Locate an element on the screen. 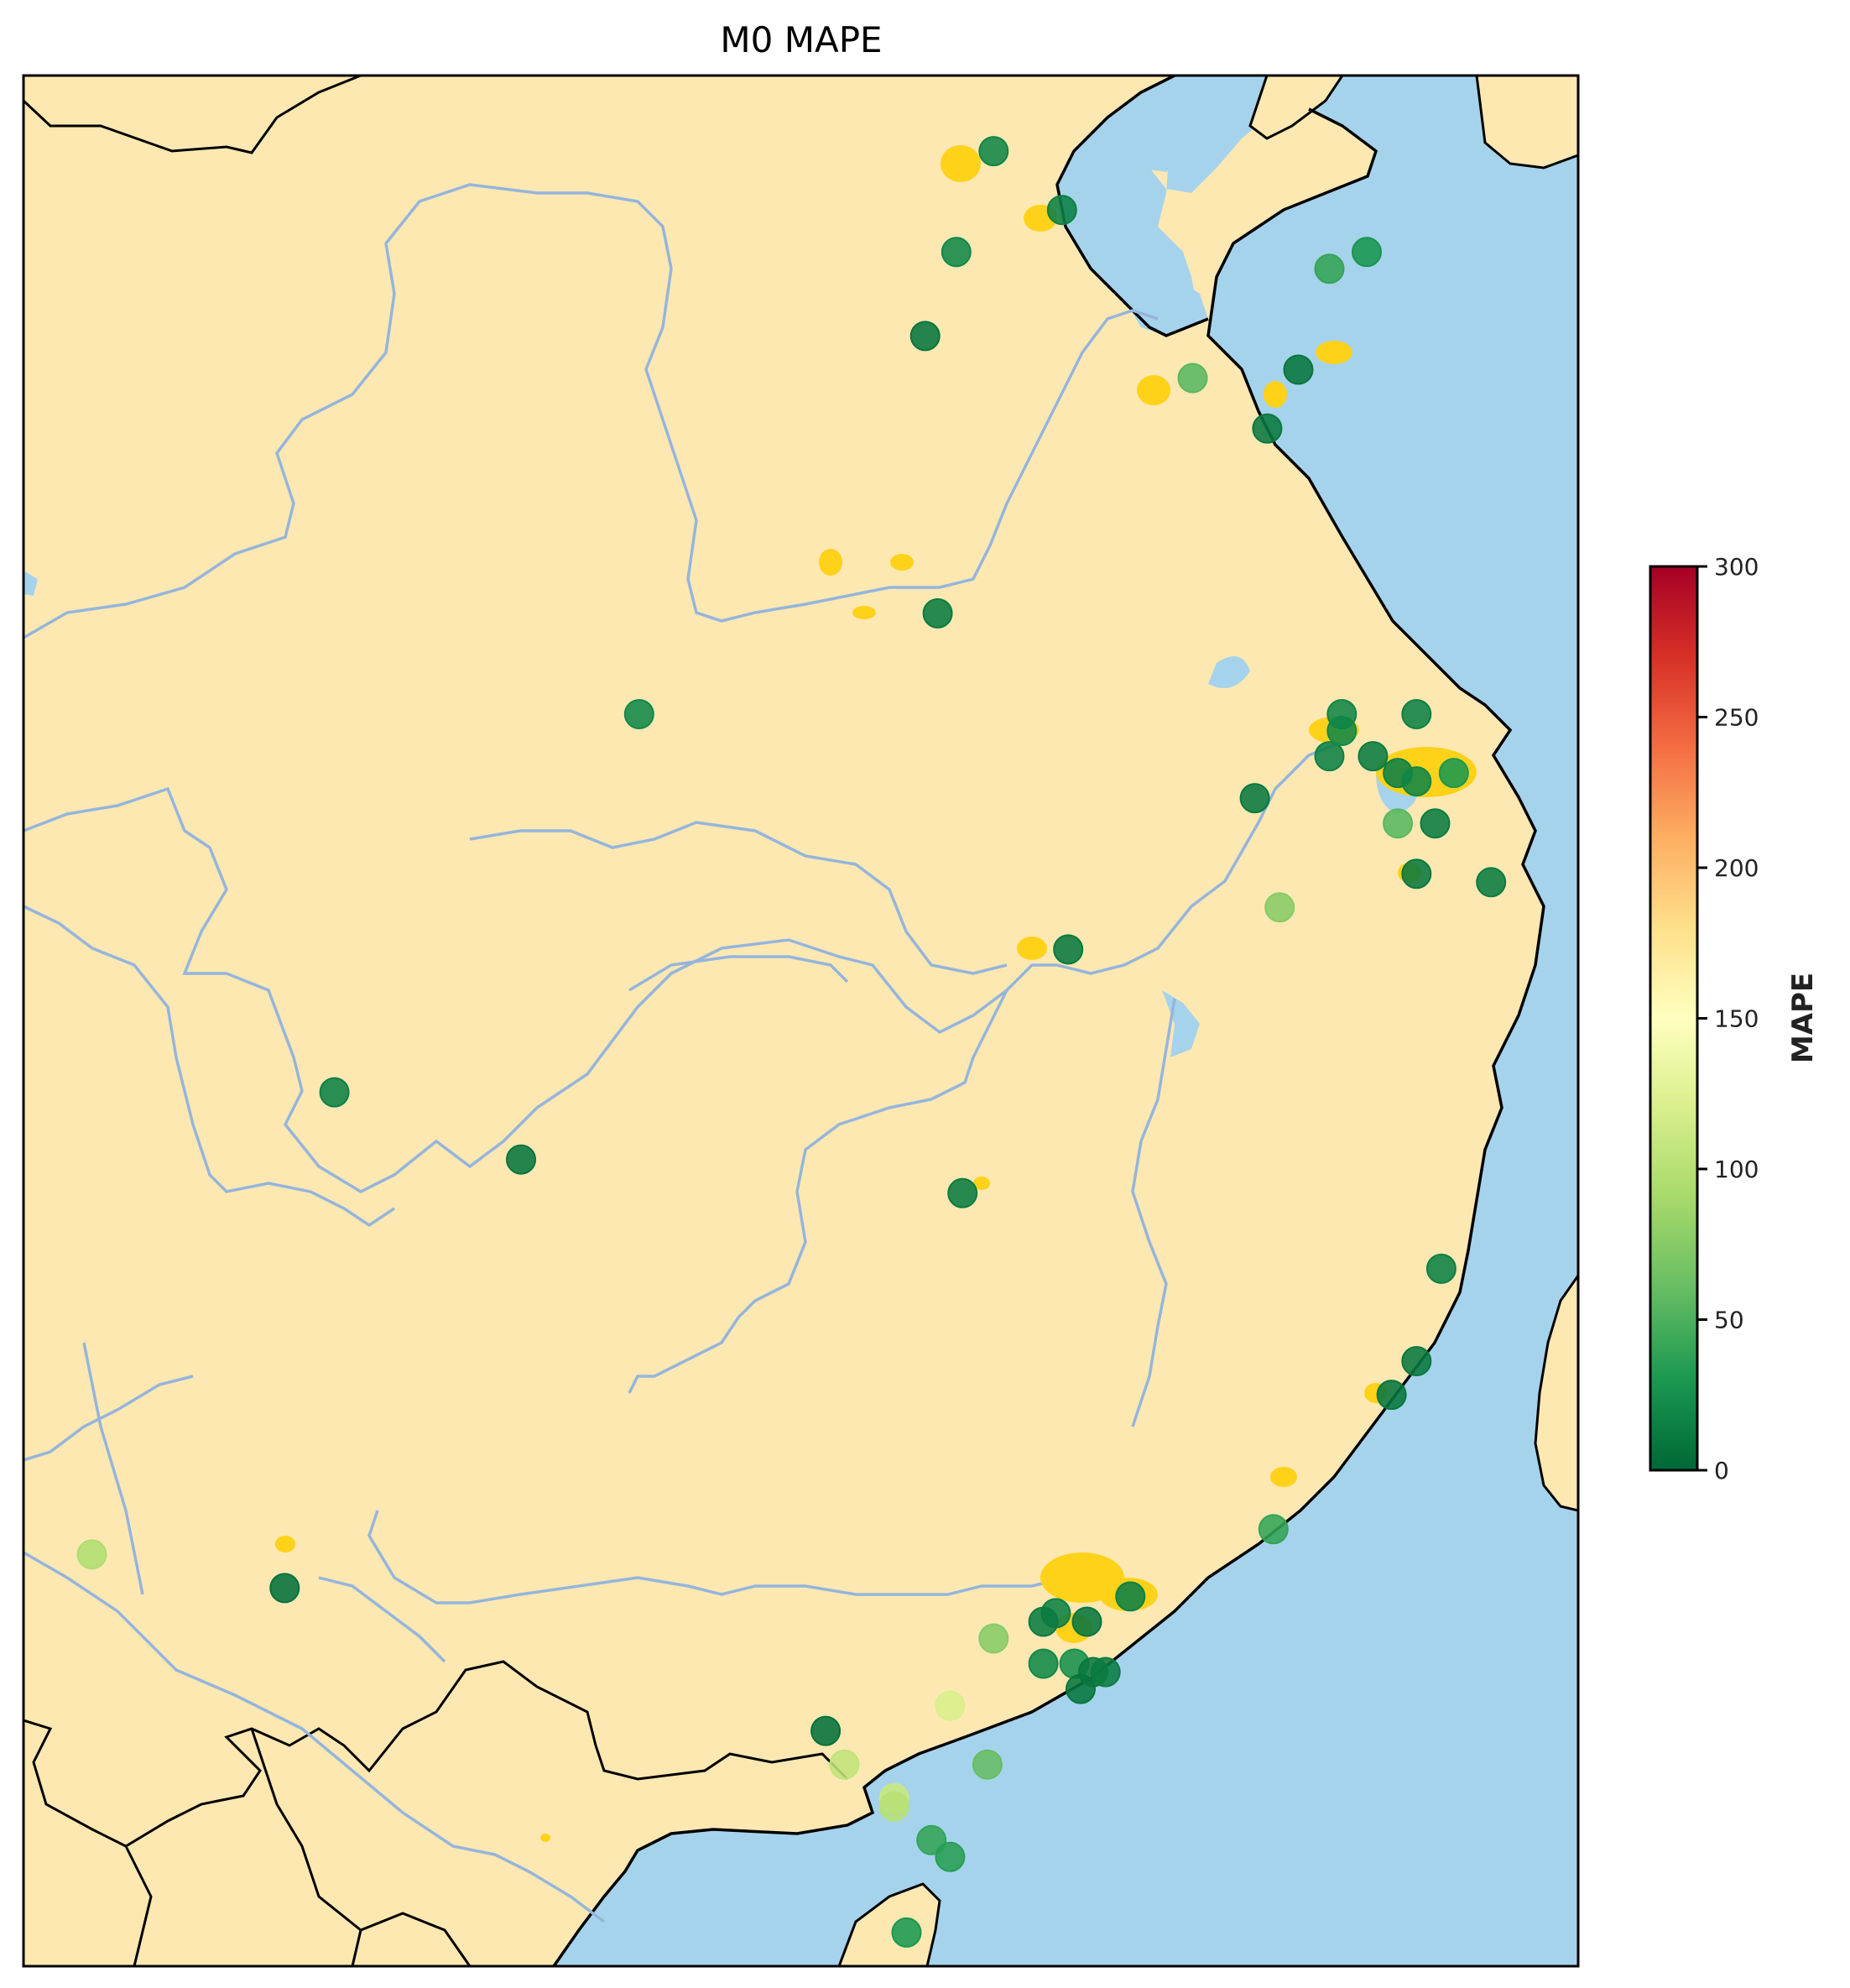 The width and height of the screenshot is (1850, 1988). colorbar-tick-label: 200 is located at coordinates (1736, 868).